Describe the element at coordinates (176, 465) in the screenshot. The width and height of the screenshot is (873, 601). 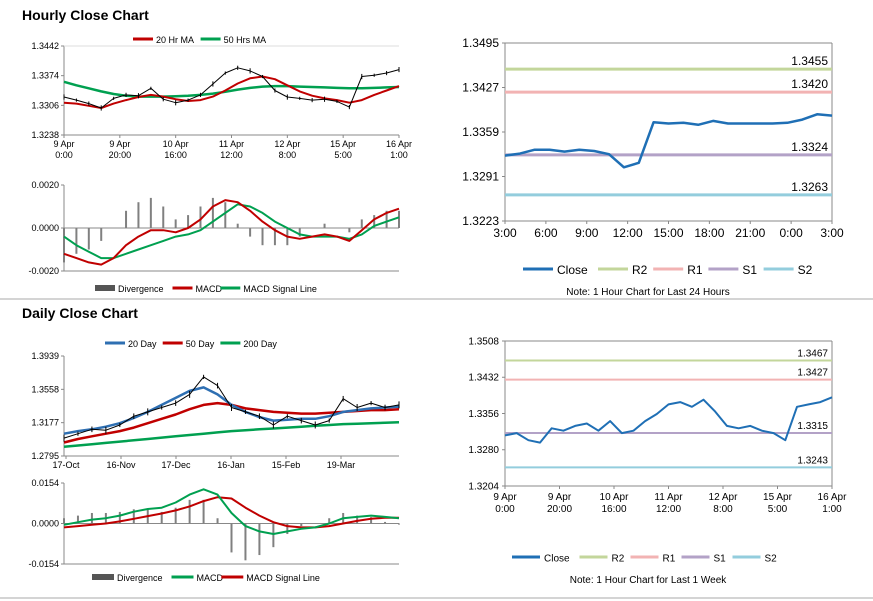
I see `x-tick-label: 17-Dec` at that location.